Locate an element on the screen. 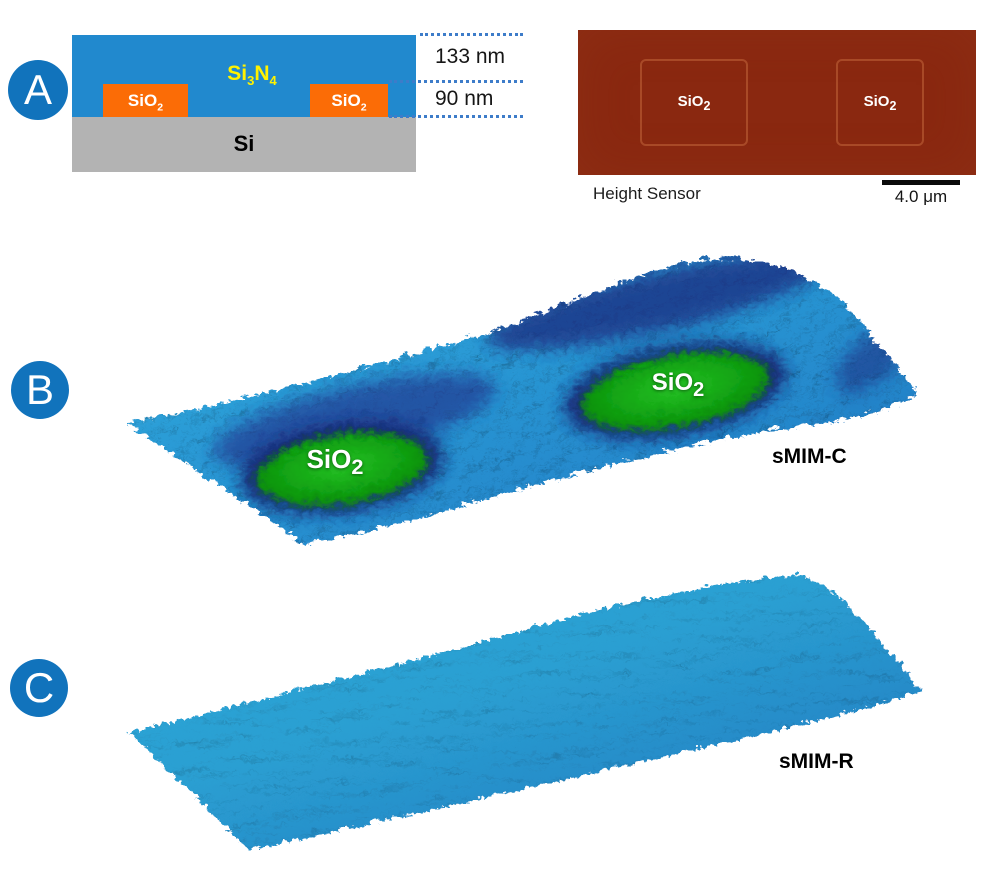 This screenshot has width=1000, height=884. dim-line-middle is located at coordinates (456, 81).